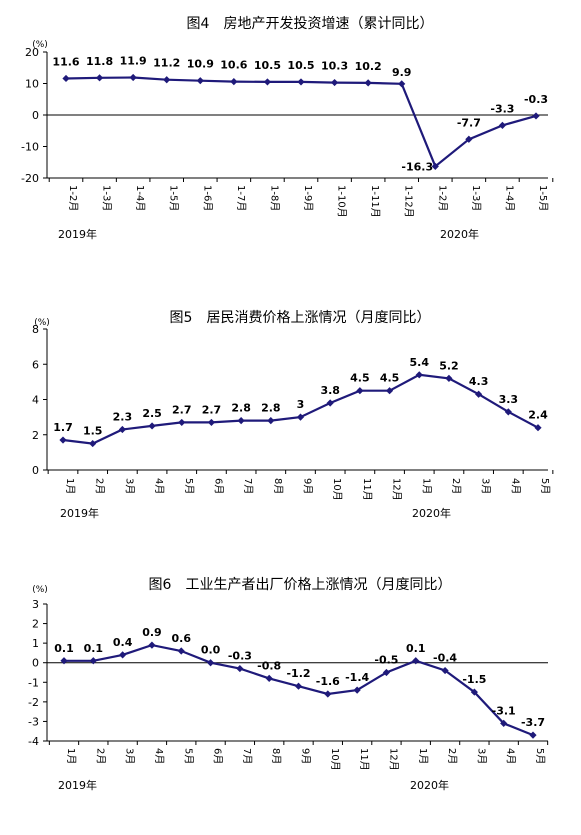  I want to click on data-label: 11.9, so click(133, 61).